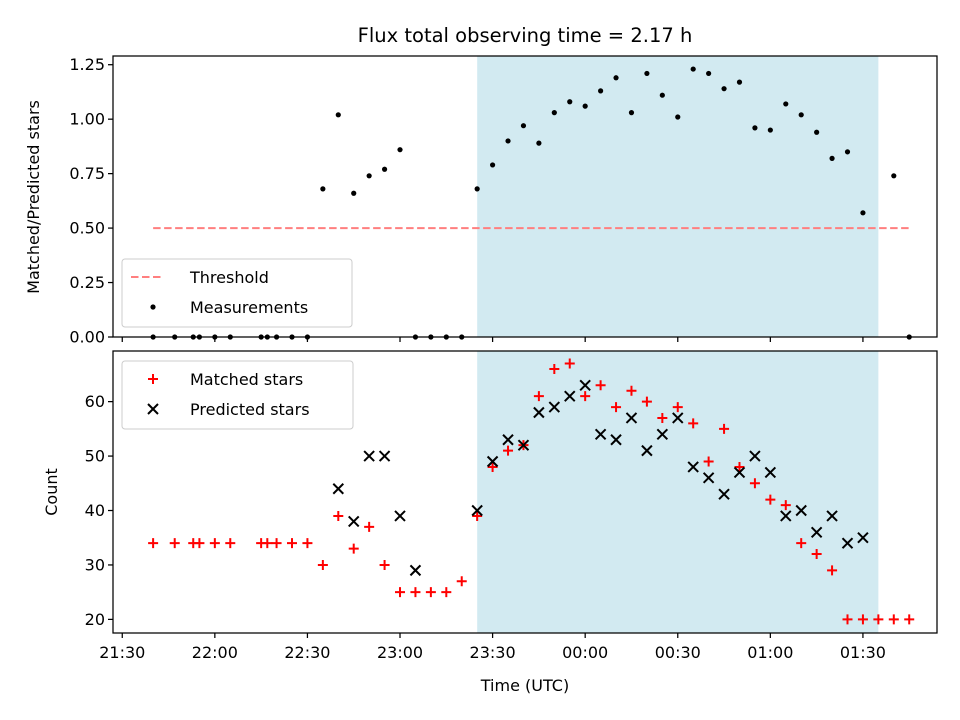 Image resolution: width=960 pixels, height=720 pixels. I want to click on legend-label-threshold: Threshold, so click(229, 277).